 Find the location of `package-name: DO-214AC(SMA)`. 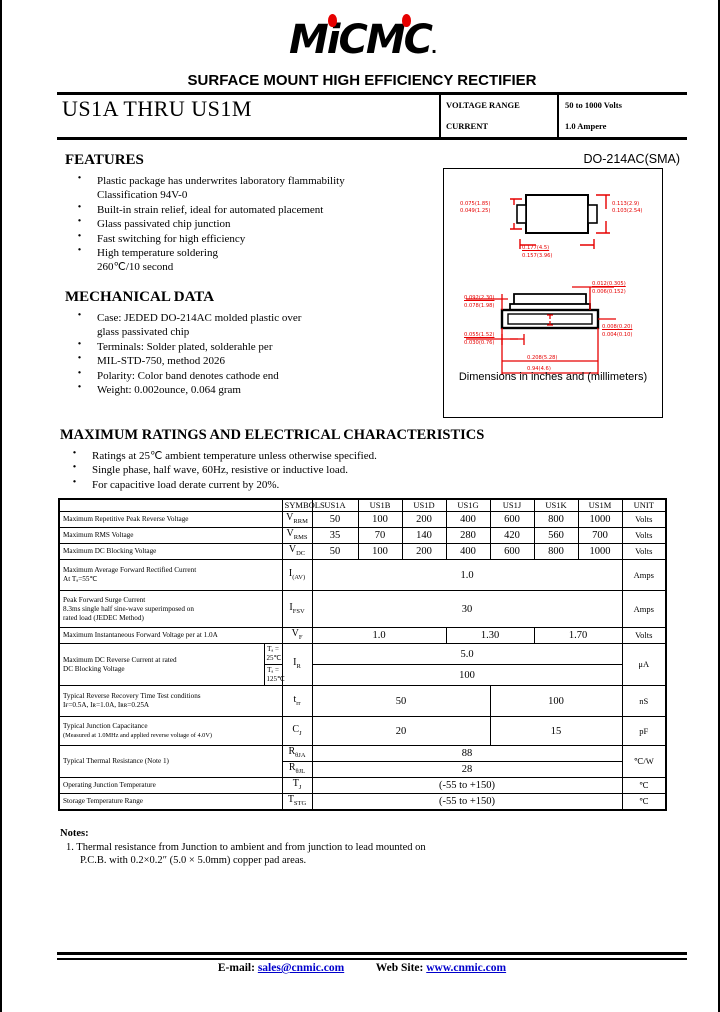

package-name: DO-214AC(SMA) is located at coordinates (631, 159).